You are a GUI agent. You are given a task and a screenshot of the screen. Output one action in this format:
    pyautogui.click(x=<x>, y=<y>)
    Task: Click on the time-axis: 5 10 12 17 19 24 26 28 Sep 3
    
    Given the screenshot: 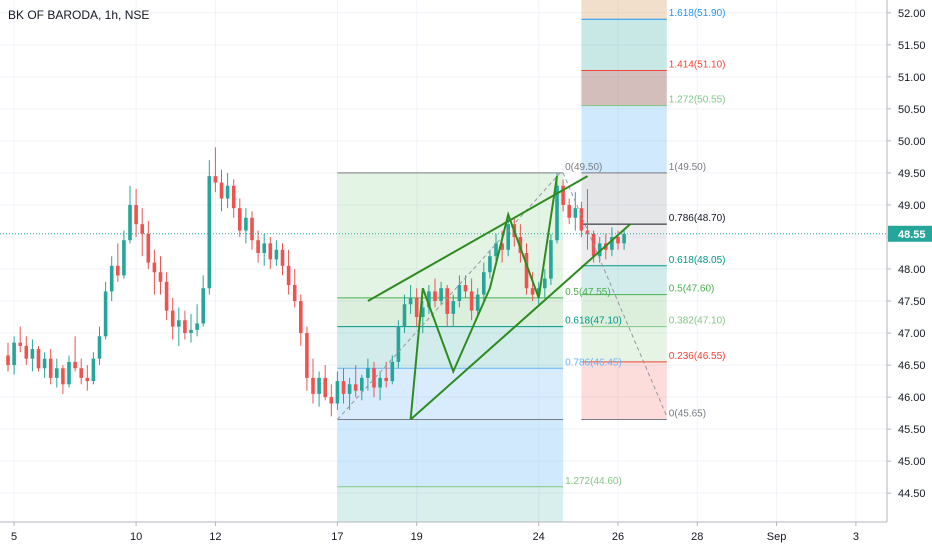 What is the action you would take?
    pyautogui.click(x=466, y=535)
    